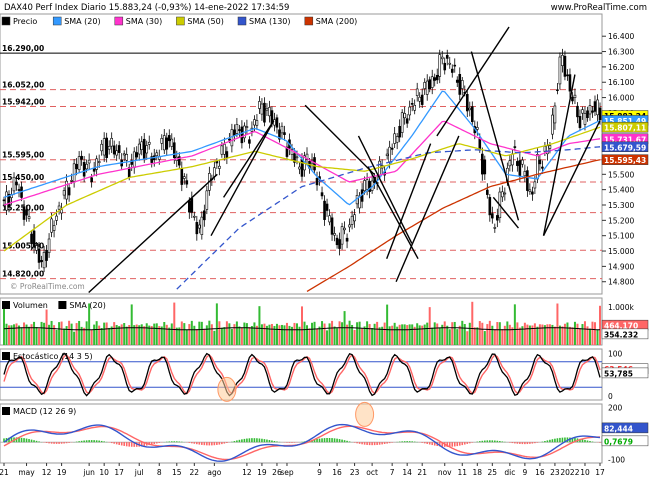 Image resolution: width=650 pixels, height=487 pixels. I want to click on x-tick-label: may, so click(26, 472).